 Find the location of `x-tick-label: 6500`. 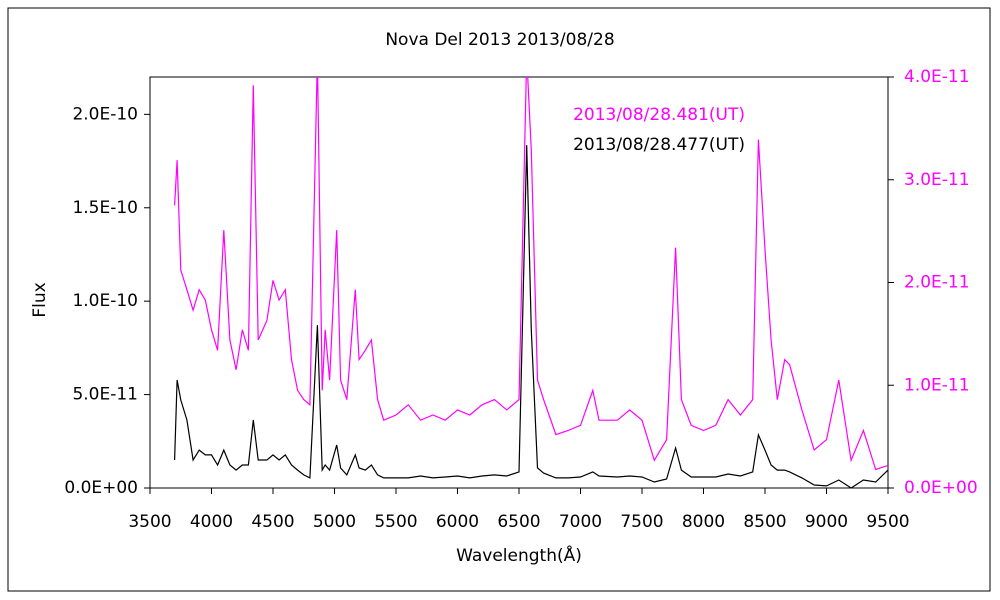

x-tick-label: 6500 is located at coordinates (518, 522).